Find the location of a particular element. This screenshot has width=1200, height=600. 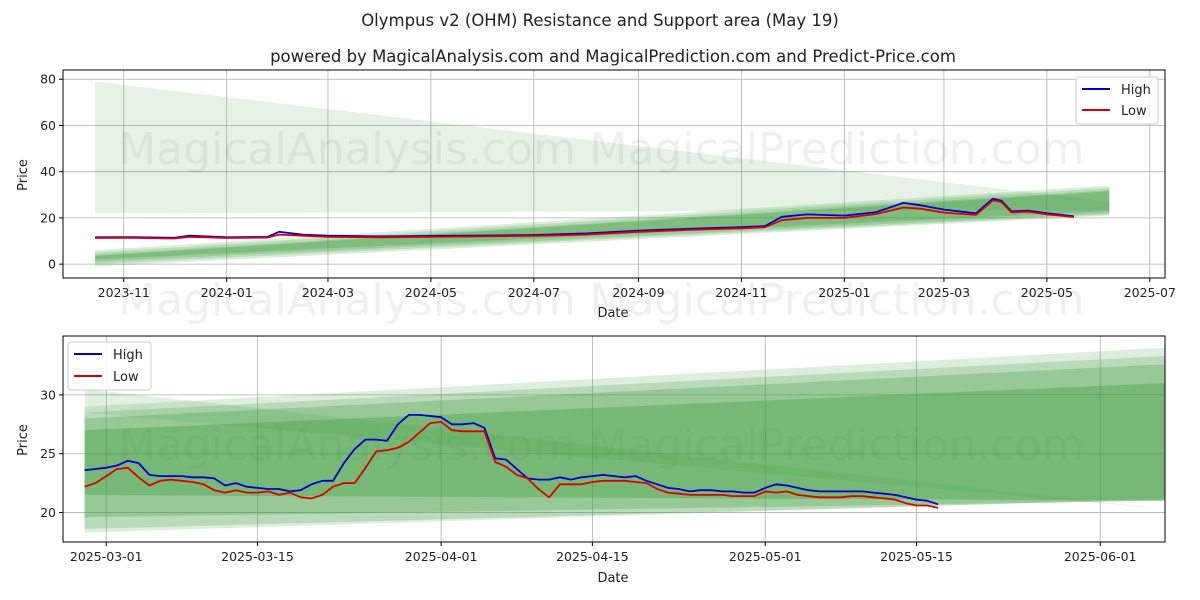

watermark-prediction-bottom: MagicalPrediction.com is located at coordinates (837, 445).